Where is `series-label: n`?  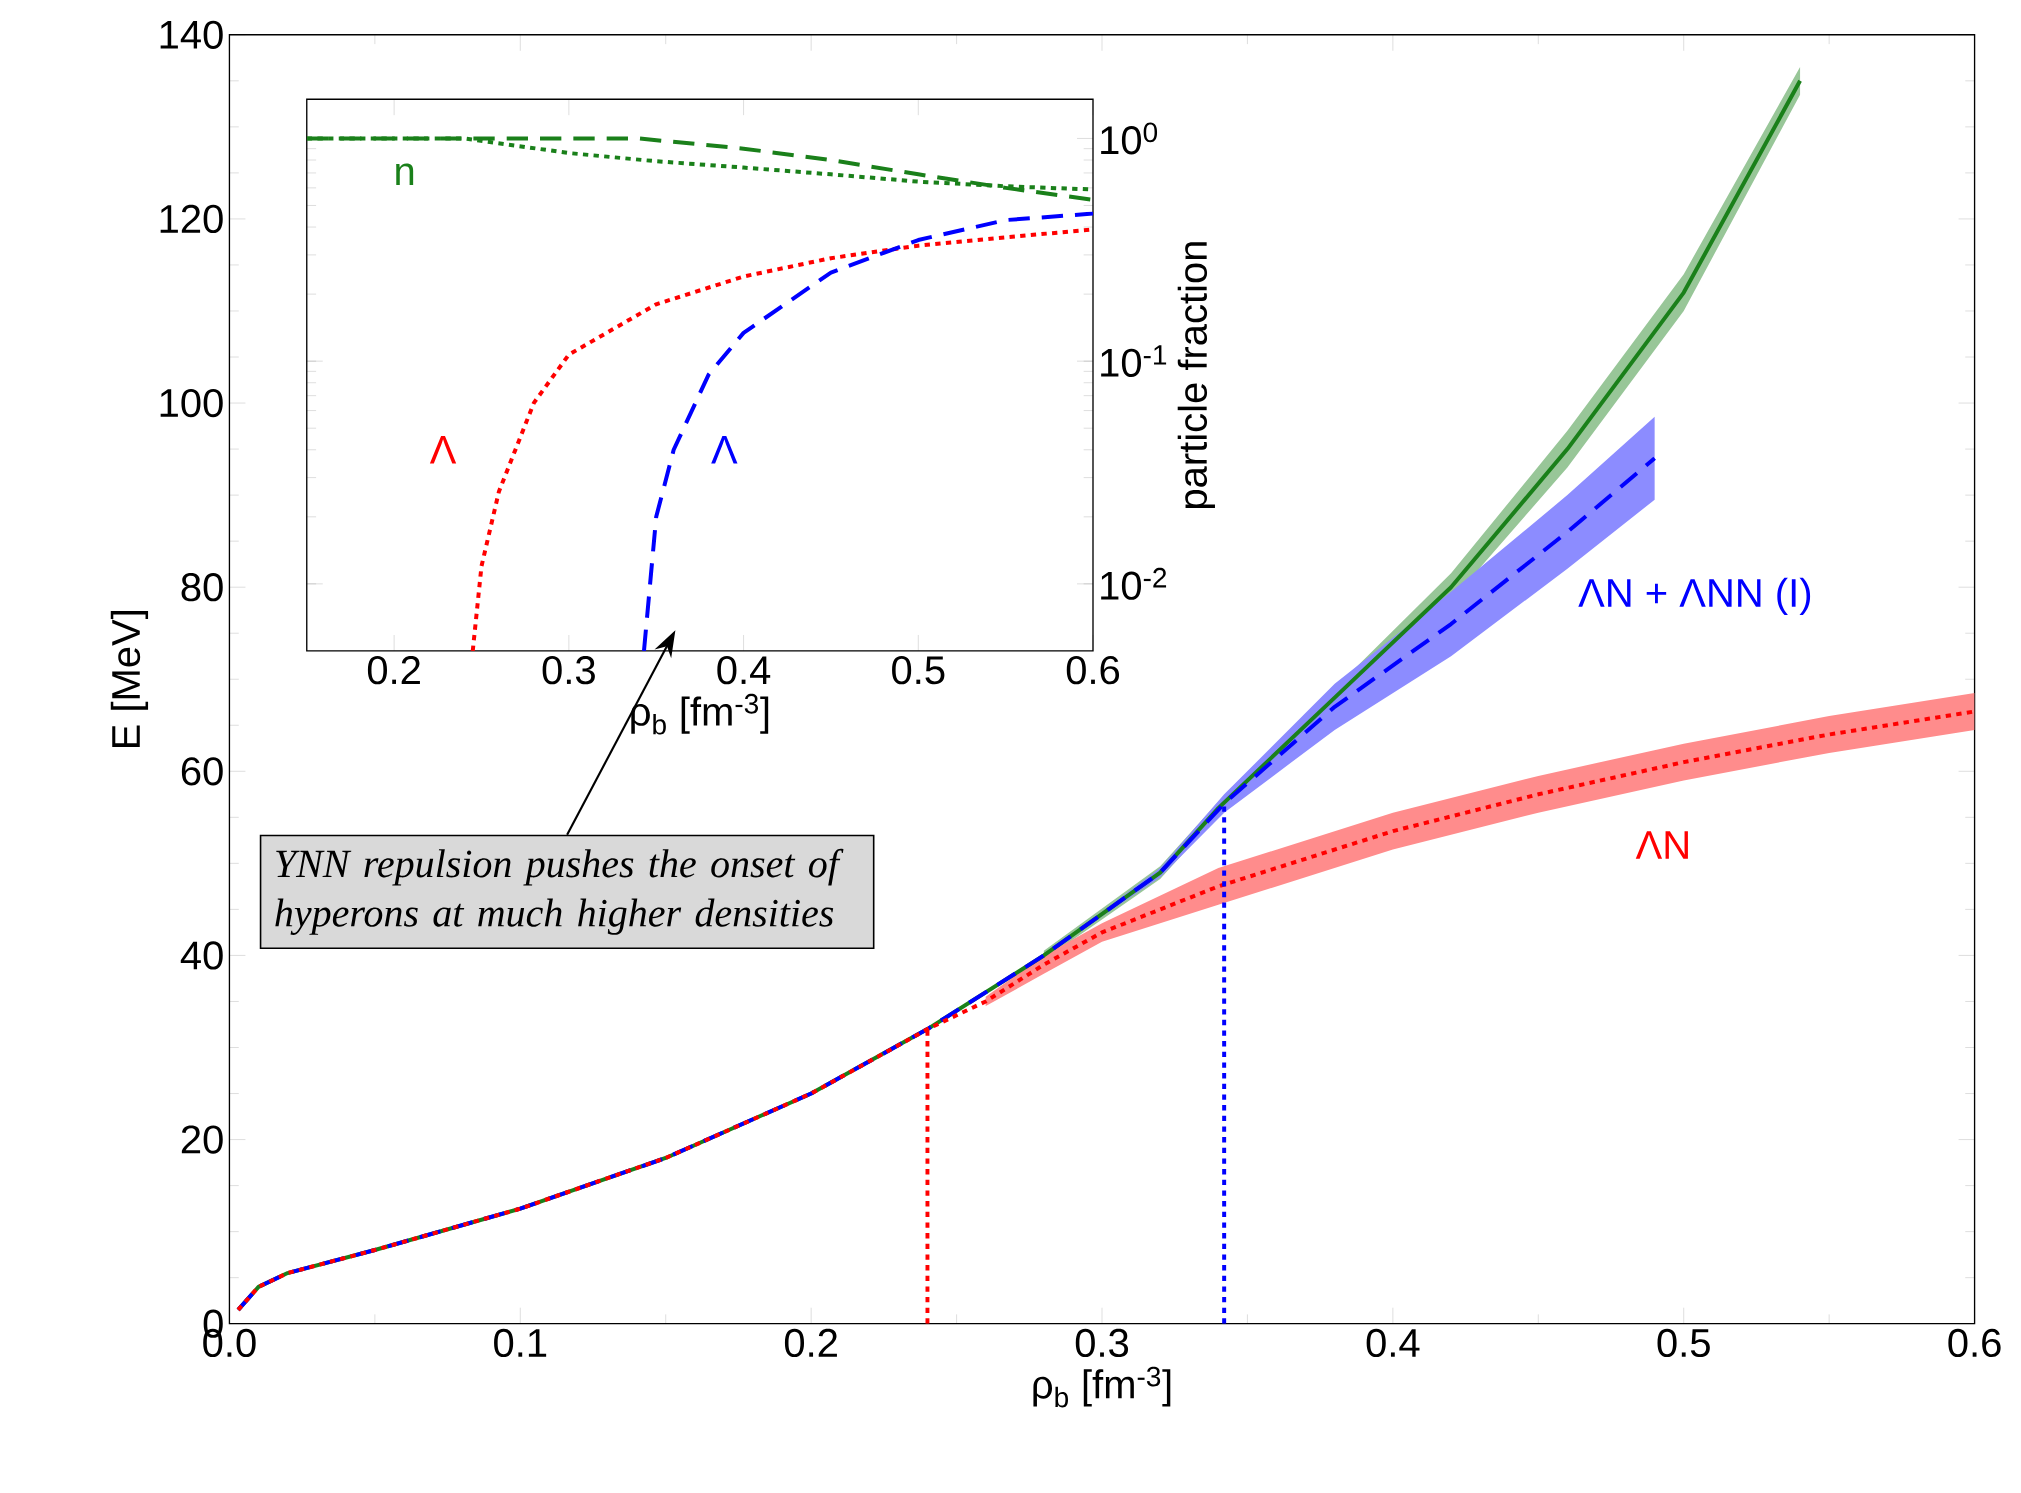
series-label: n is located at coordinates (405, 174).